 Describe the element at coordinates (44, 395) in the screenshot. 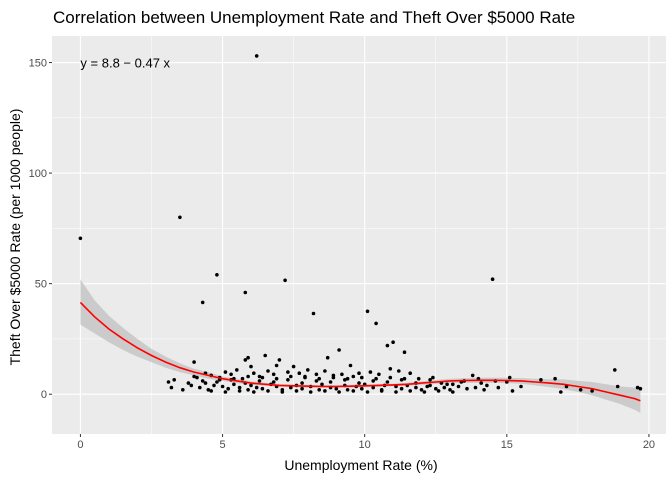

I see `y-tick-label: 0` at that location.